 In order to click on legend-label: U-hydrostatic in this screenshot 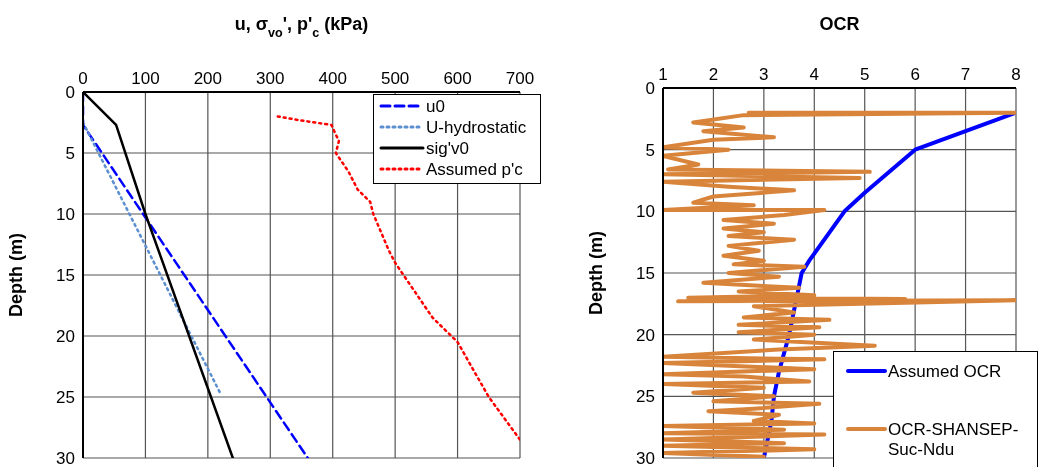, I will do `click(476, 127)`.